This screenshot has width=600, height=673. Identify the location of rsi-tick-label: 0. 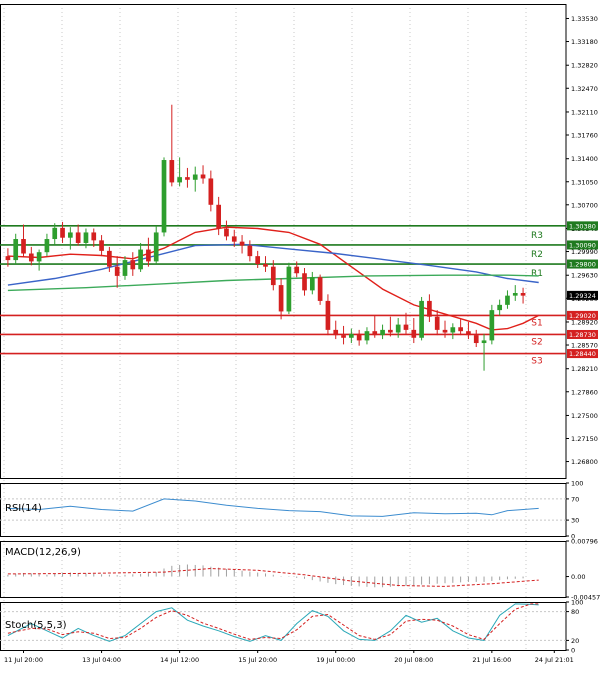
(573, 537).